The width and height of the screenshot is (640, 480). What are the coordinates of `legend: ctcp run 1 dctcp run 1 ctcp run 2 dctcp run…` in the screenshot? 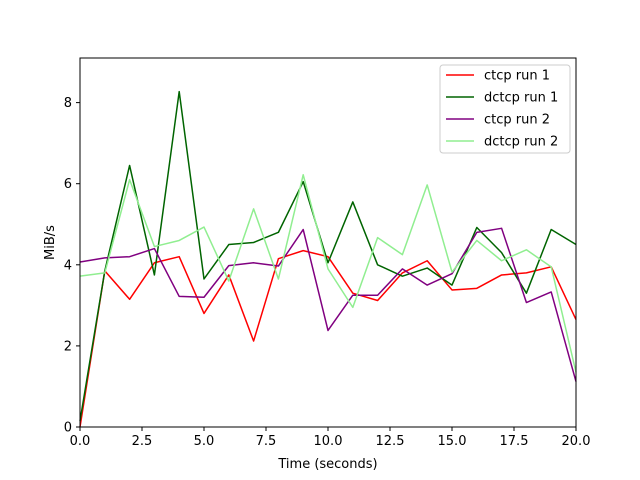 It's located at (505, 109).